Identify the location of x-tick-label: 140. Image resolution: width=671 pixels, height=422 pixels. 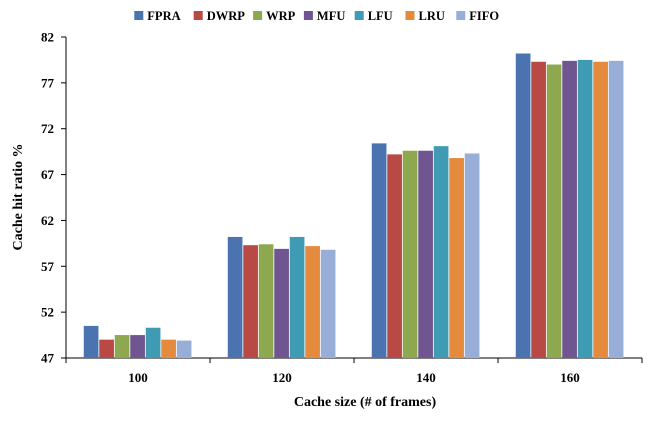
(426, 377).